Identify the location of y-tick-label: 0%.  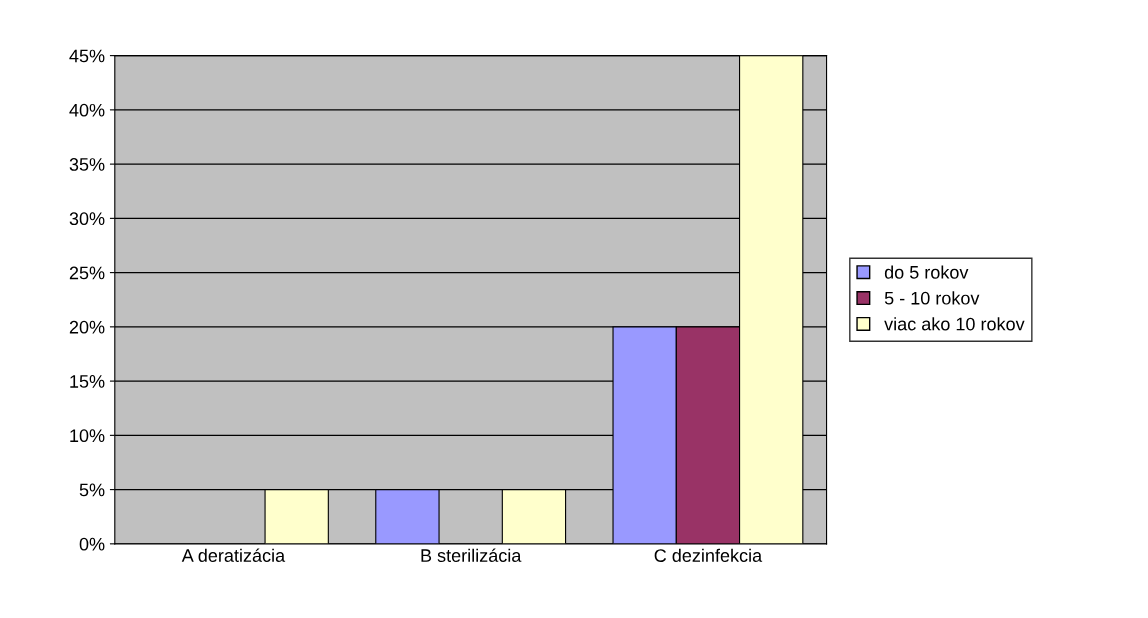
(92, 544).